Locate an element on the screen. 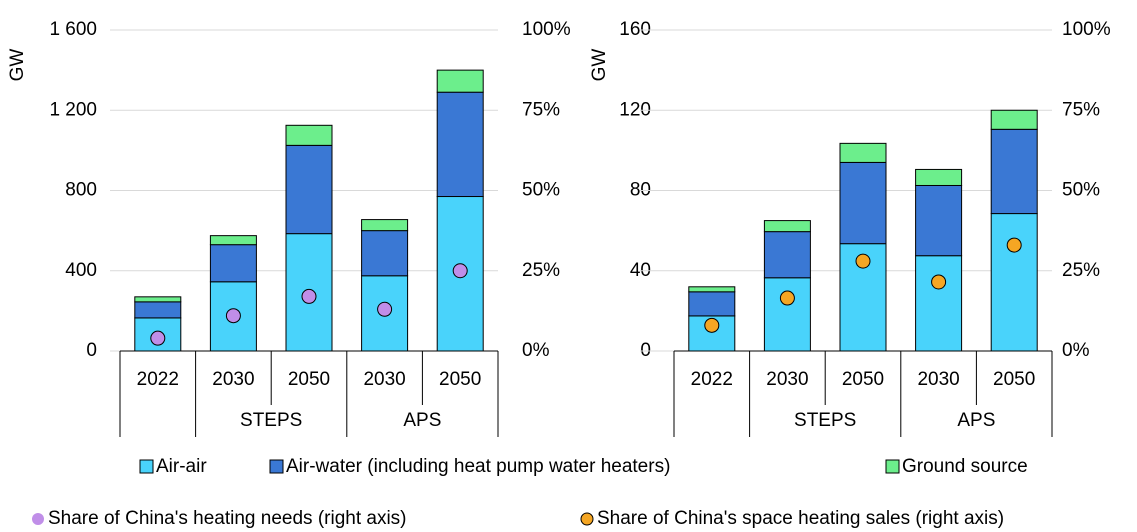  legend-label: Air-air is located at coordinates (181, 466).